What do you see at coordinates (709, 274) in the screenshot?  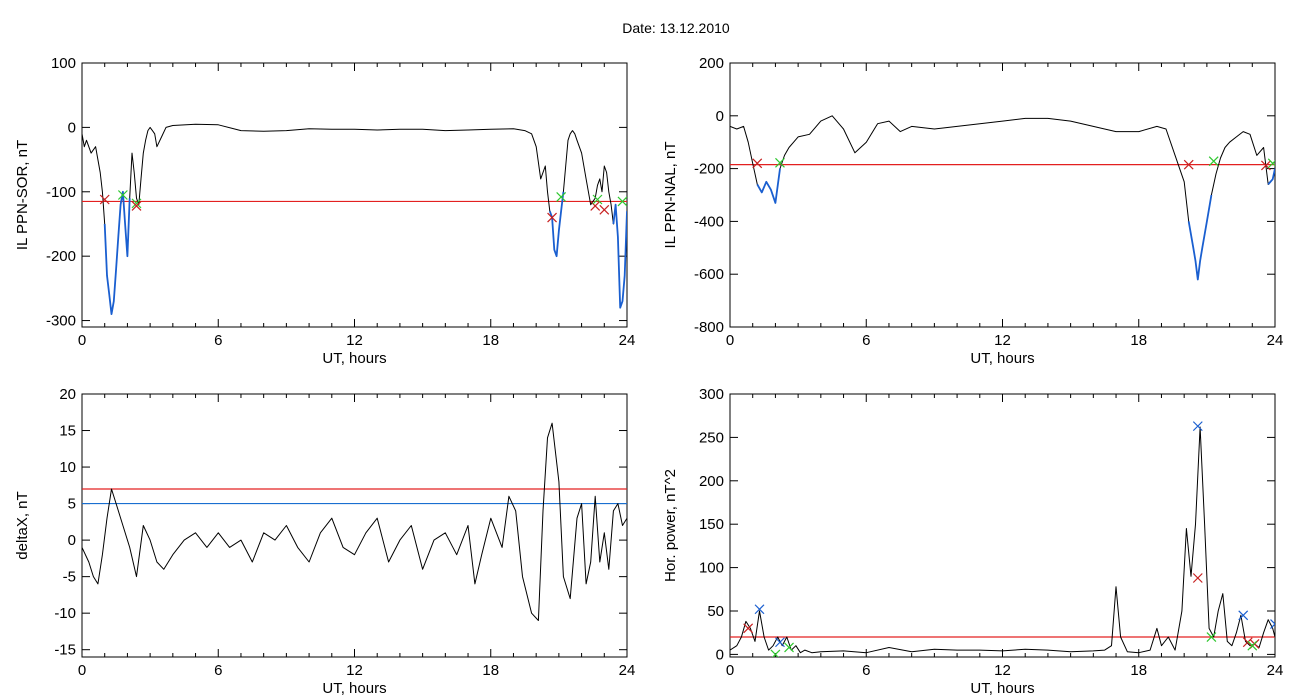 I see `y-tick-label: -600` at bounding box center [709, 274].